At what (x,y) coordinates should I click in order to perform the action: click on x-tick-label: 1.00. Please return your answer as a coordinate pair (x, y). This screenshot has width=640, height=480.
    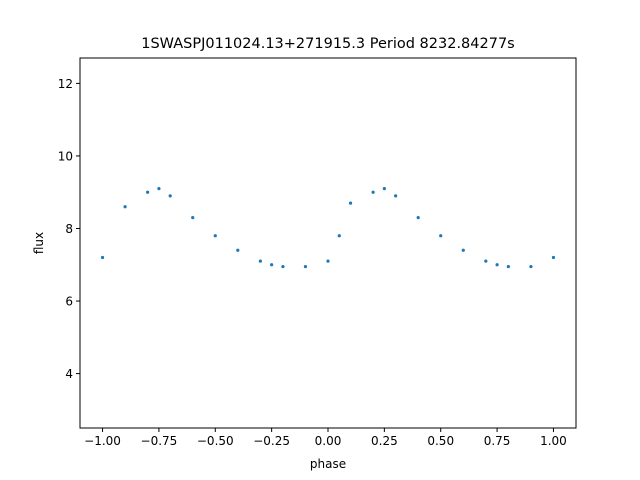
    Looking at the image, I should click on (553, 441).